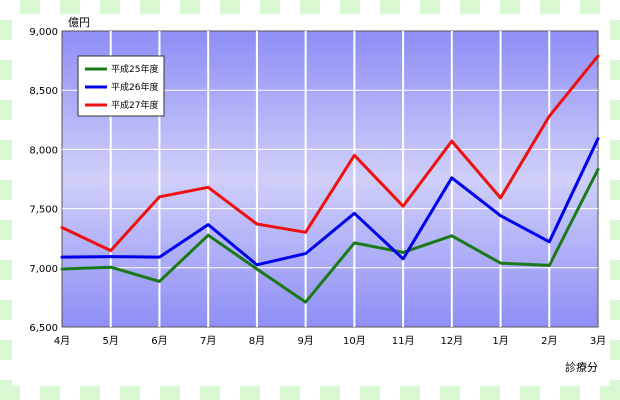 Image resolution: width=620 pixels, height=400 pixels. I want to click on legend-label: 平成26年度, so click(134, 87).